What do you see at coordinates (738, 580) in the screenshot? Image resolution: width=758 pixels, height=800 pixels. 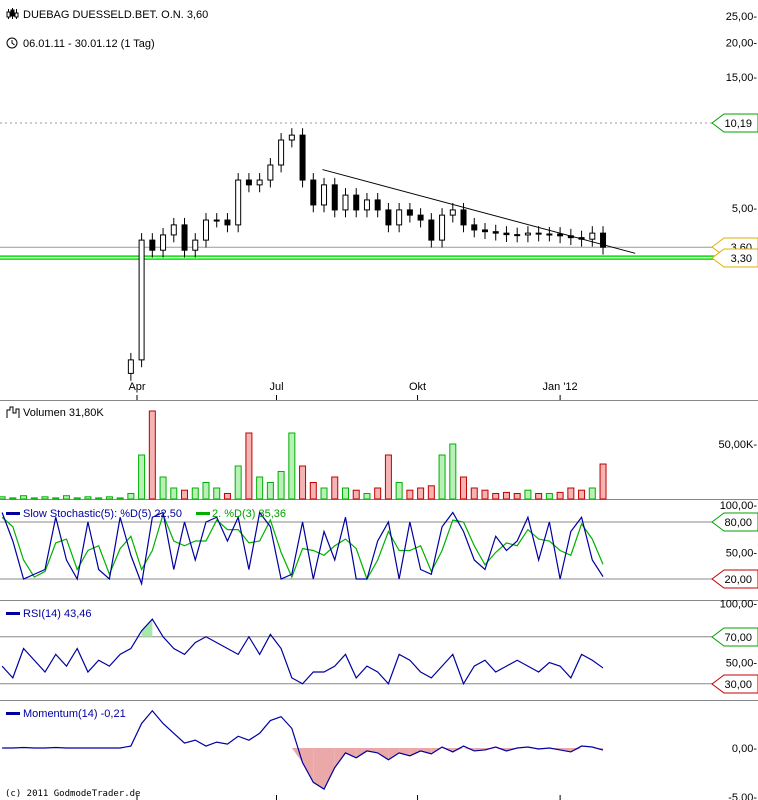 I see `stochastic-level-tag-label: 20,00` at bounding box center [738, 580].